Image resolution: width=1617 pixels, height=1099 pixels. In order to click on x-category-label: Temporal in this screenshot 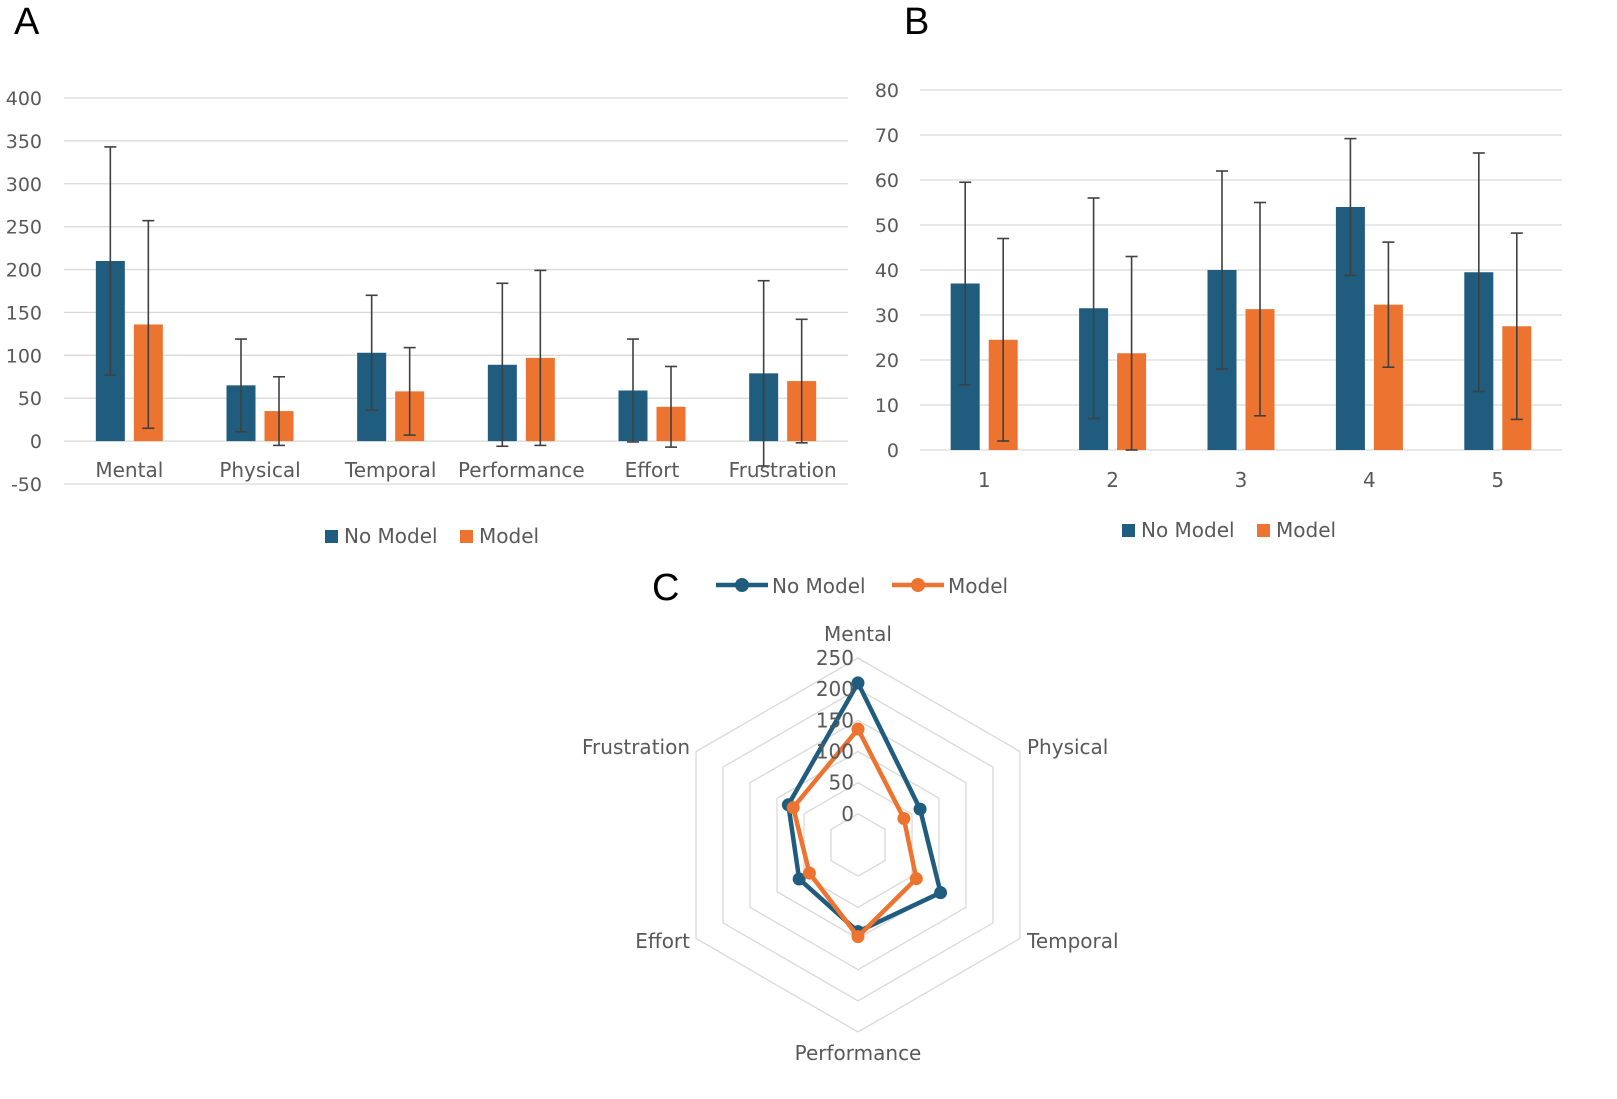, I will do `click(390, 470)`.